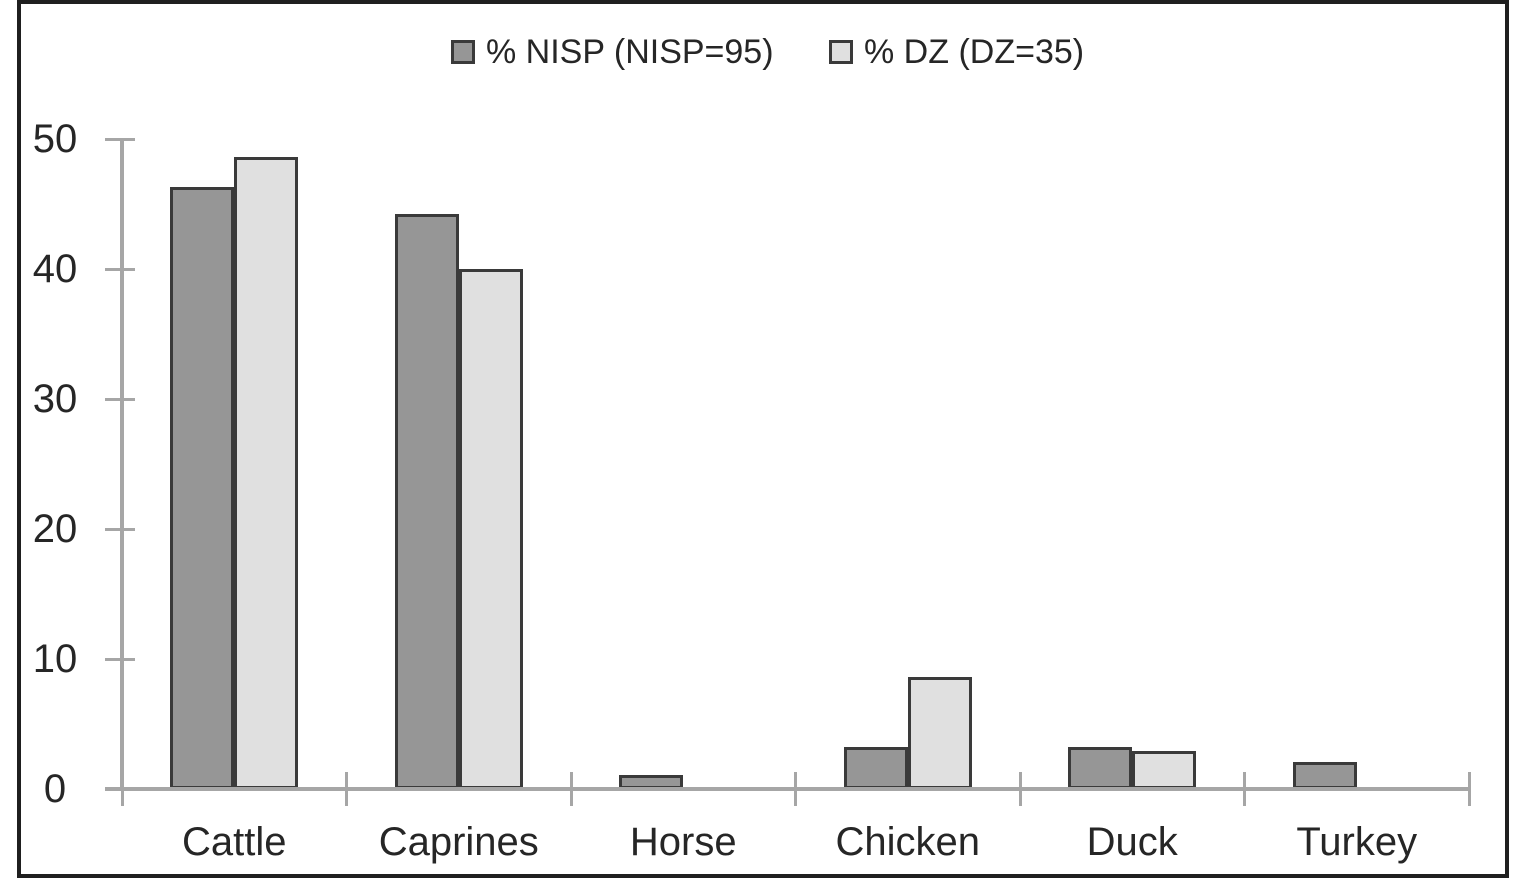 The image size is (1527, 882). I want to click on x-axis-category-label: Horse, so click(683, 842).